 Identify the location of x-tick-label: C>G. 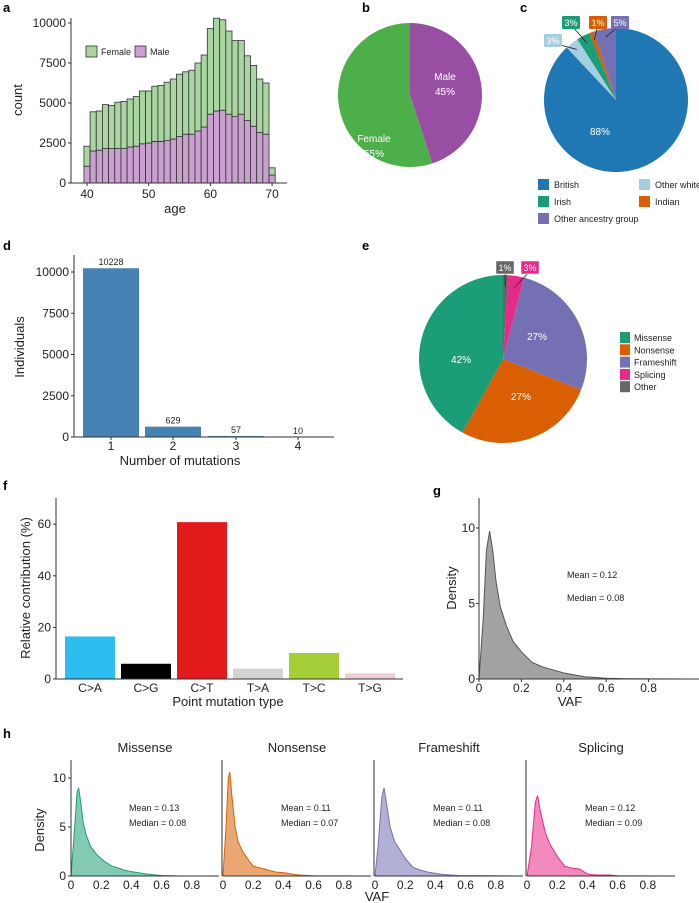
(145, 688).